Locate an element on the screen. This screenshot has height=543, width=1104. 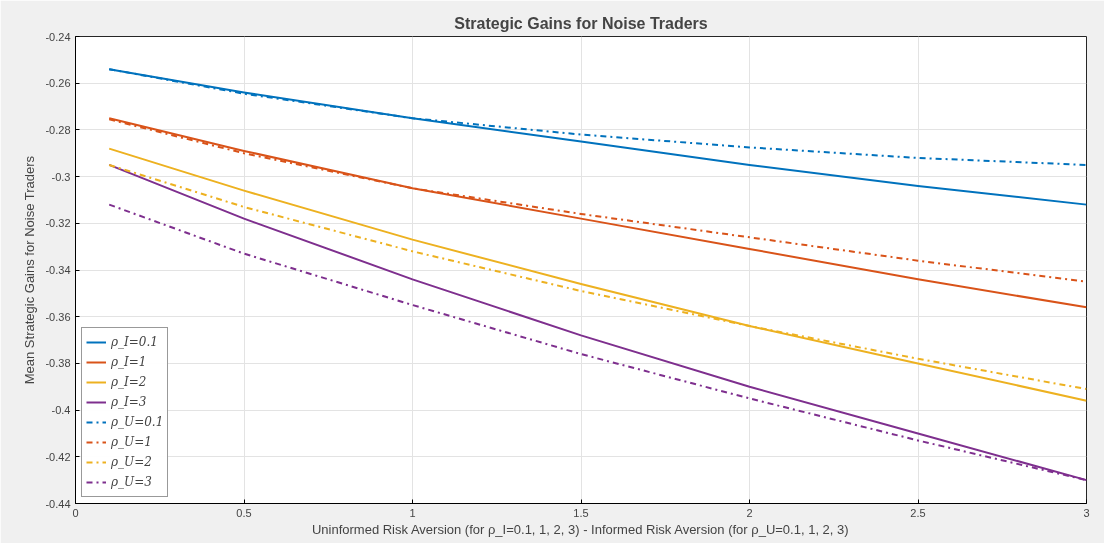
x-tick-label: 2 is located at coordinates (749, 512).